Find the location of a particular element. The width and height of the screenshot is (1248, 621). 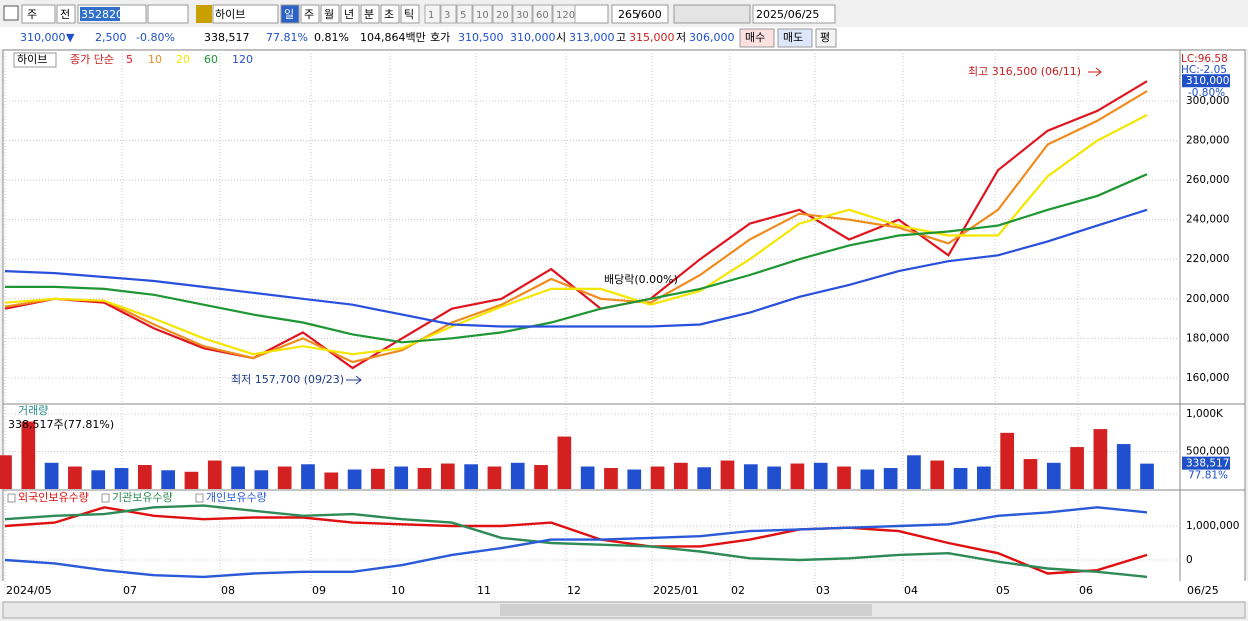

name-box is located at coordinates (245, 14).